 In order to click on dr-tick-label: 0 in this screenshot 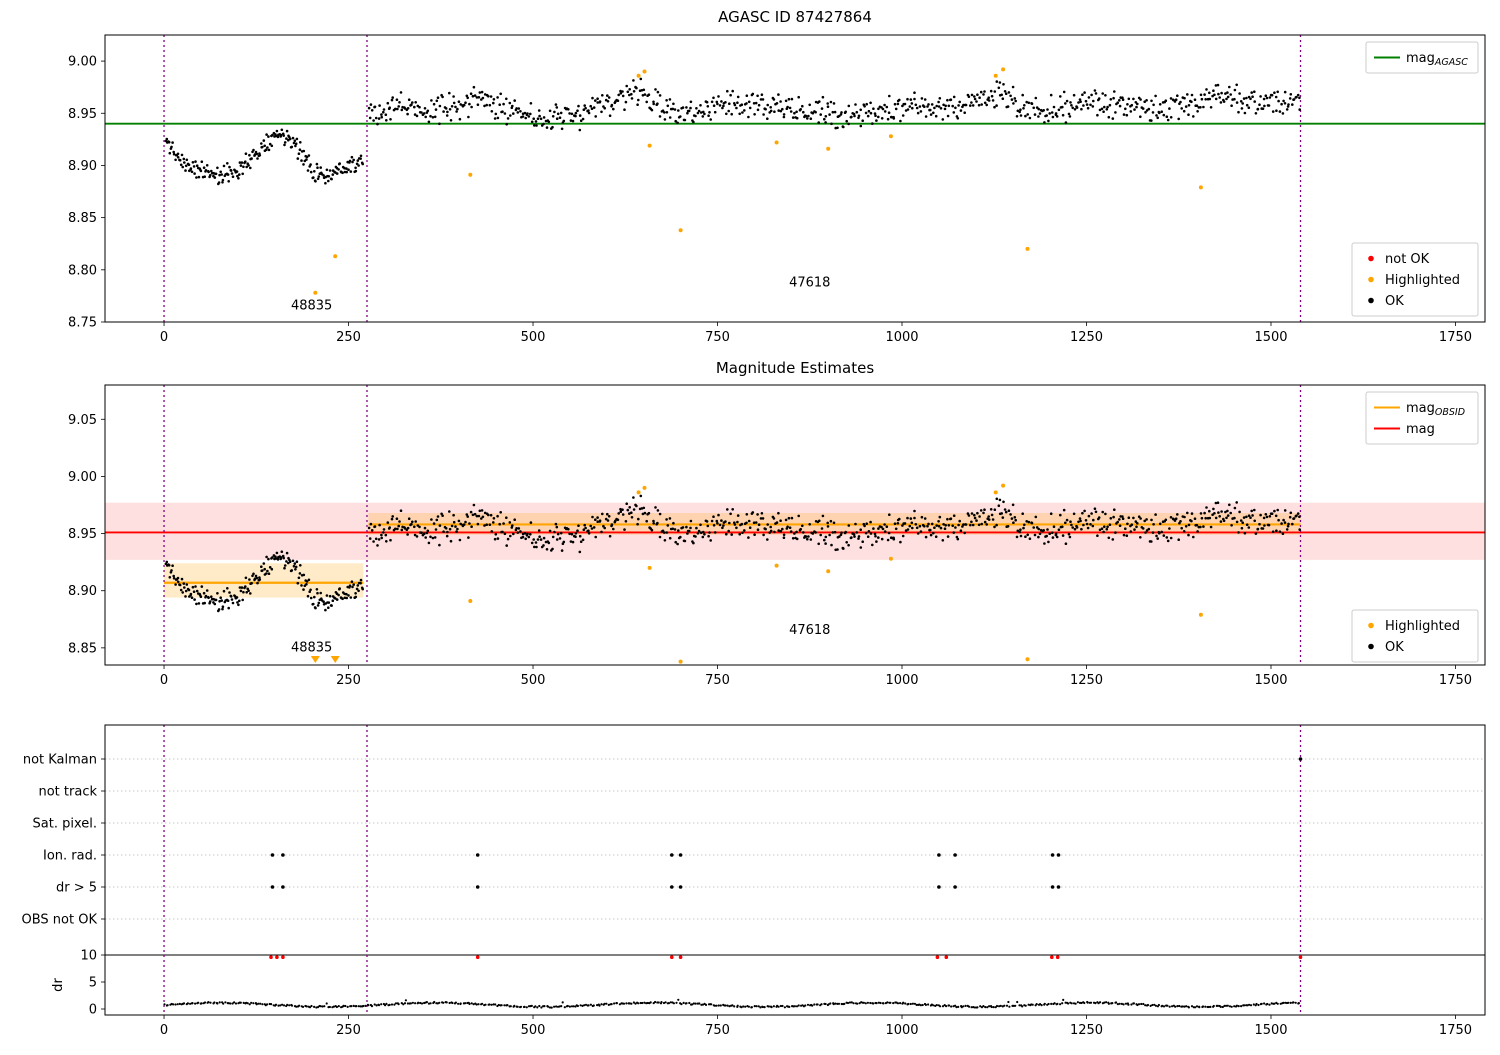, I will do `click(93, 1010)`.